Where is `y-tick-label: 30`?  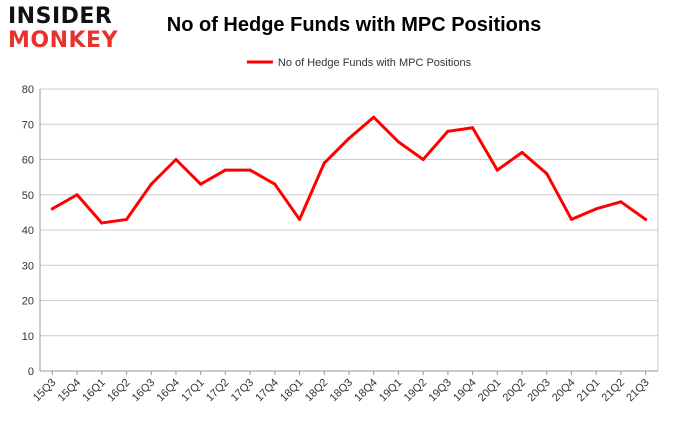 y-tick-label: 30 is located at coordinates (28, 266).